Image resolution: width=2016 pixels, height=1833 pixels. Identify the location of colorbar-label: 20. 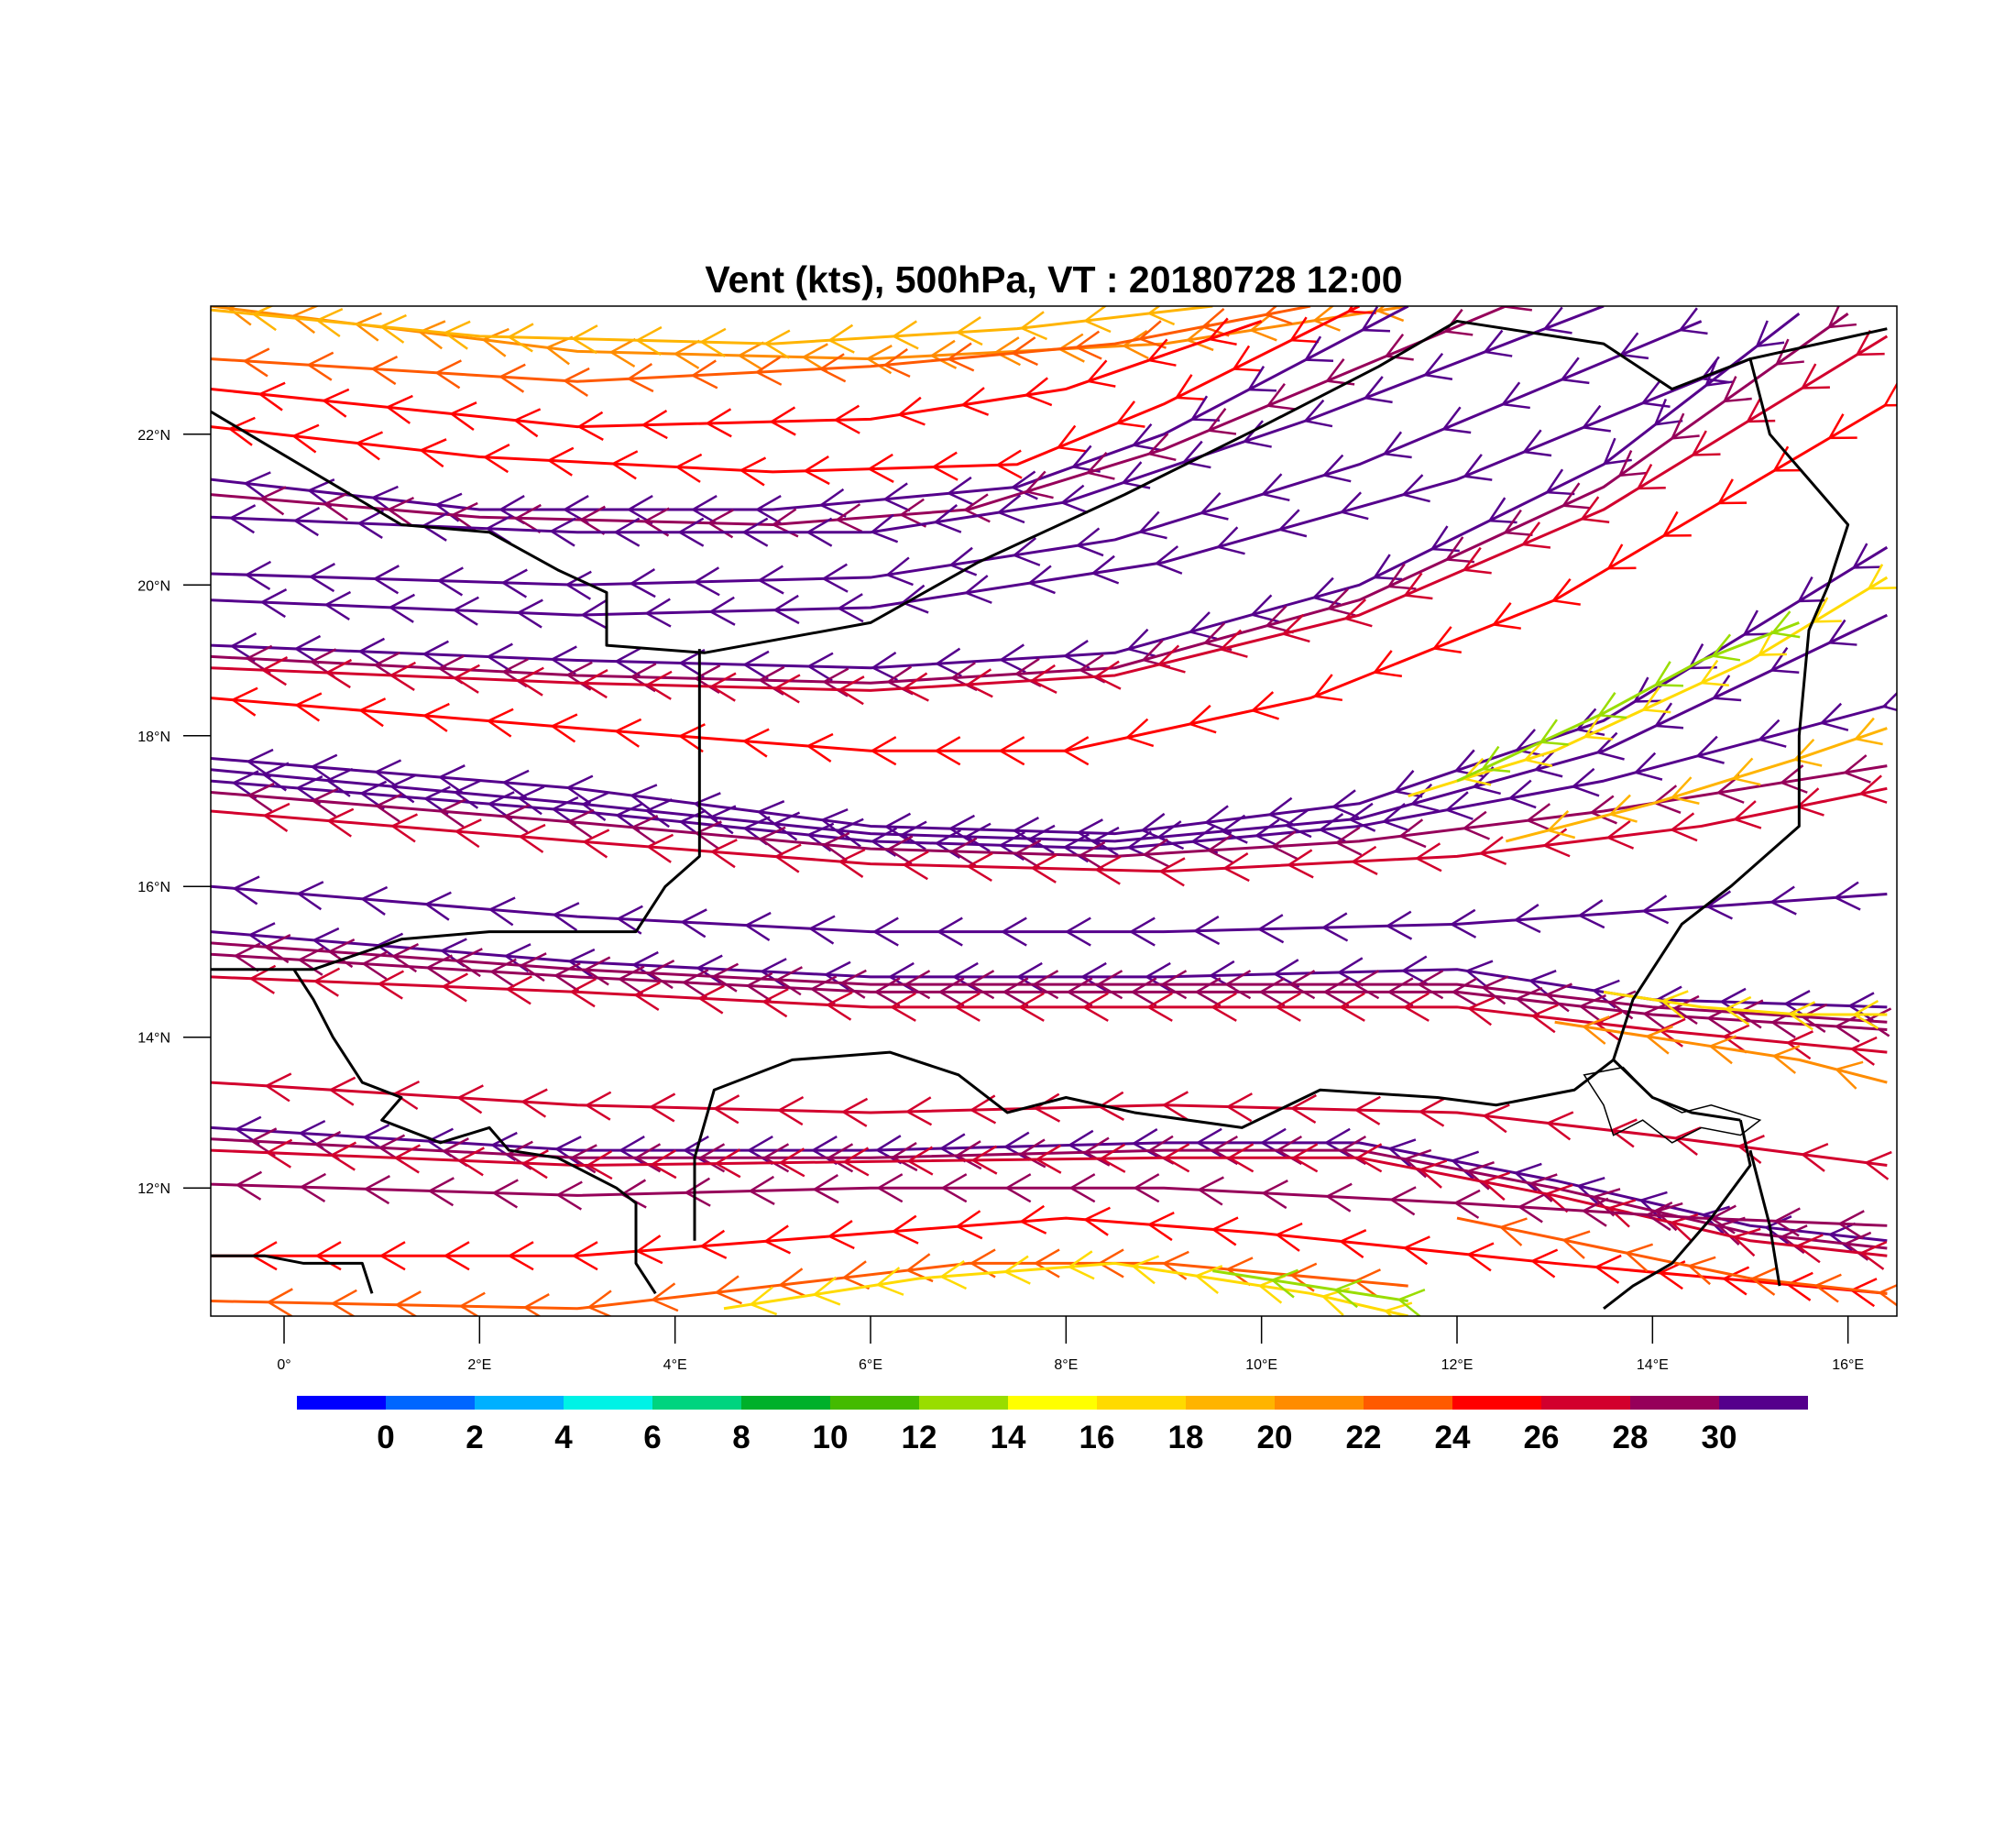
(1275, 1437).